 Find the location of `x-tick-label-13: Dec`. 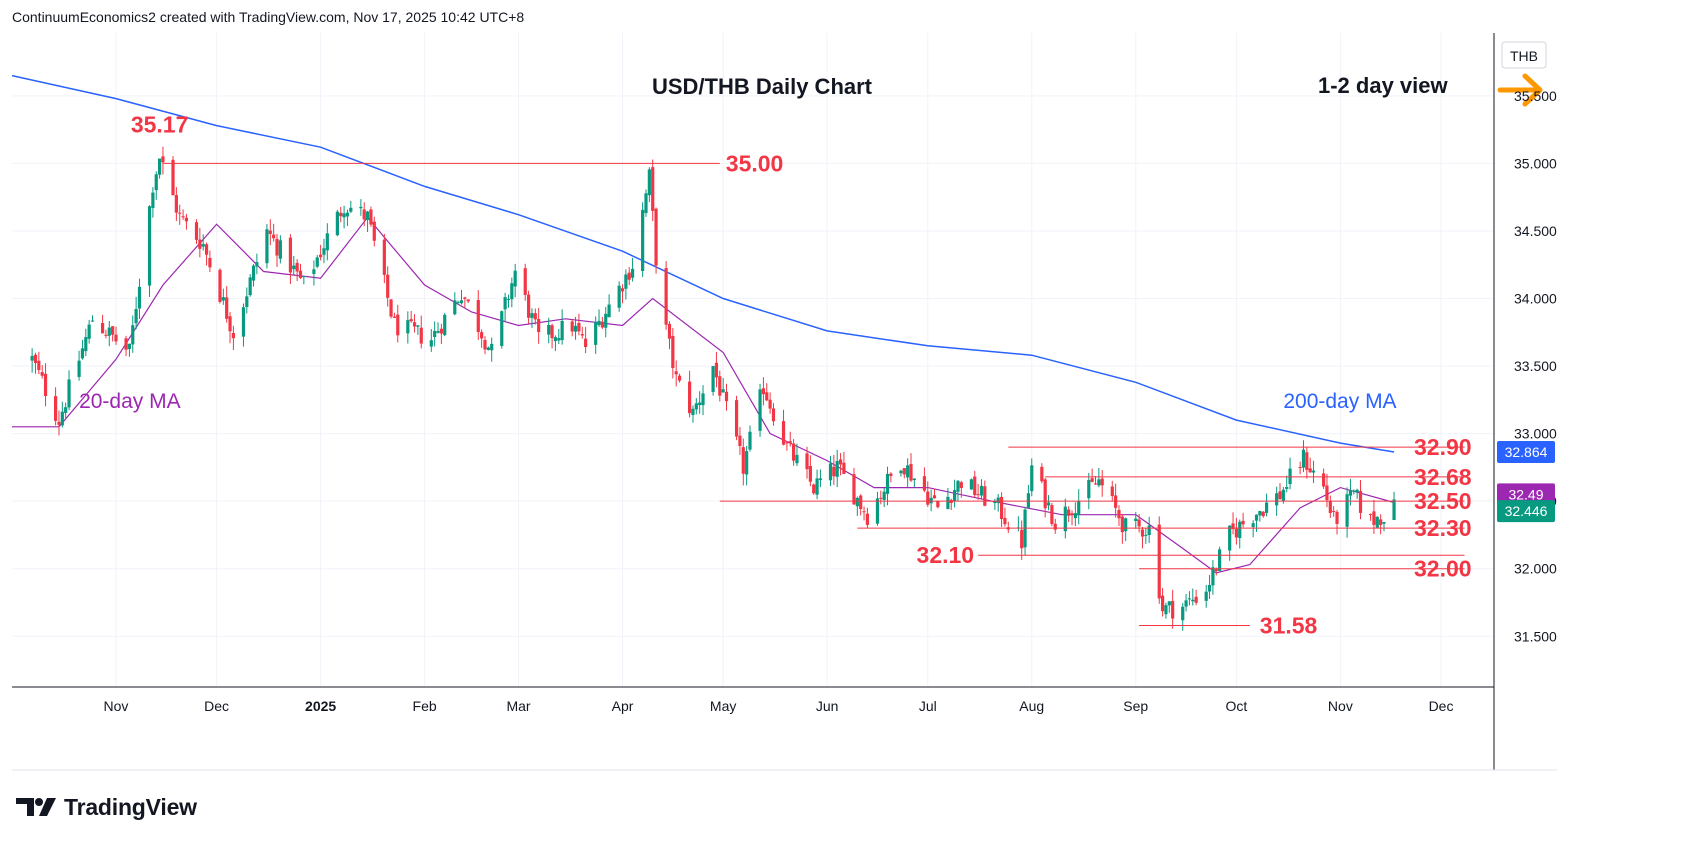

x-tick-label-13: Dec is located at coordinates (1441, 706).